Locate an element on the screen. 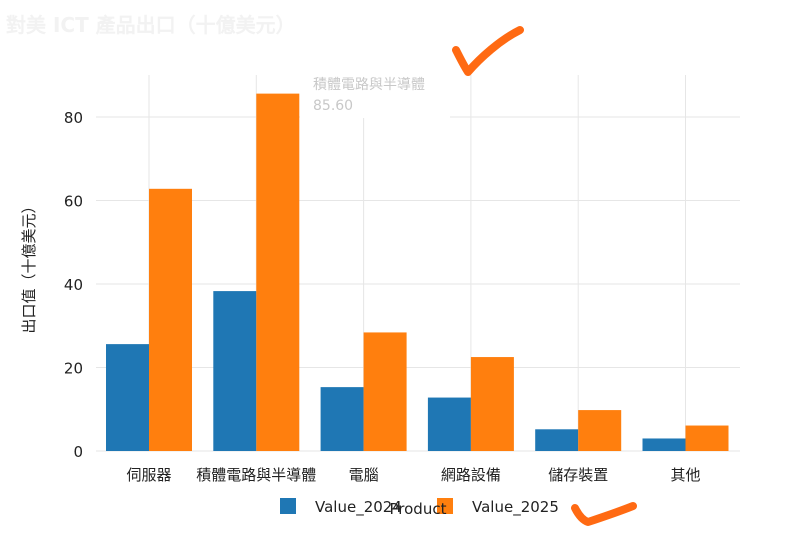 This screenshot has height=536, width=792. y-tick-label: 0 is located at coordinates (78, 452).